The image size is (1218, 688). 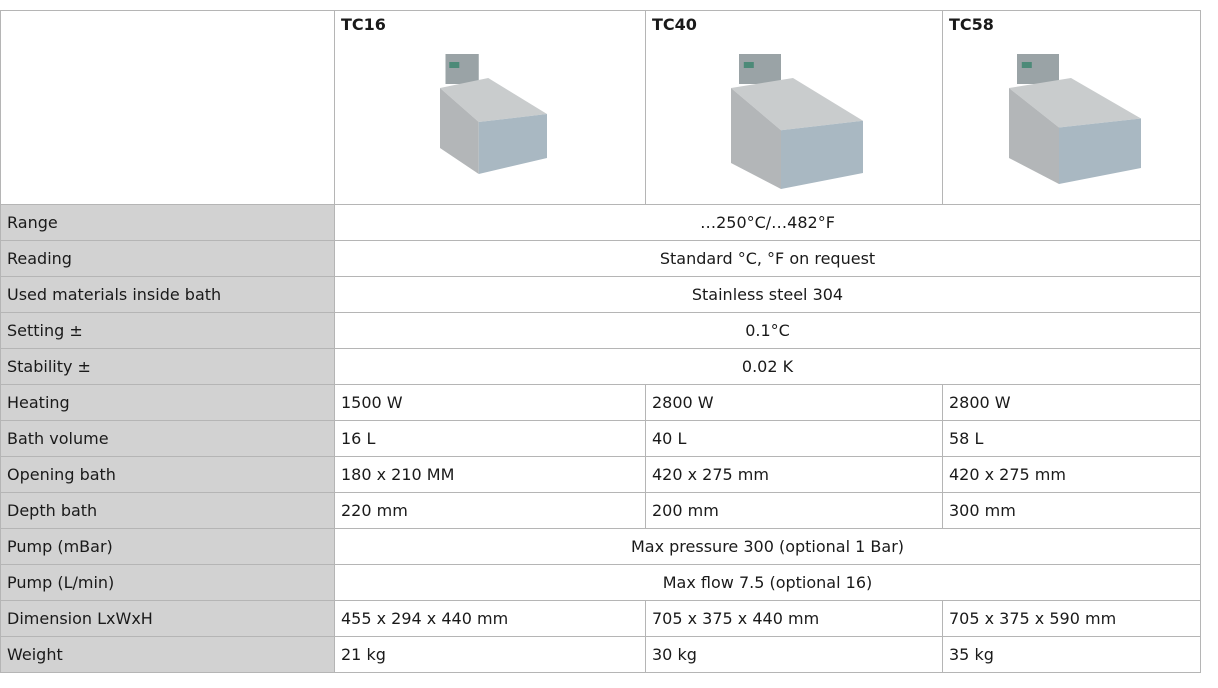 I want to click on spec-row: Heating 1500 W 2800 W 2800 W, so click(x=600, y=402).